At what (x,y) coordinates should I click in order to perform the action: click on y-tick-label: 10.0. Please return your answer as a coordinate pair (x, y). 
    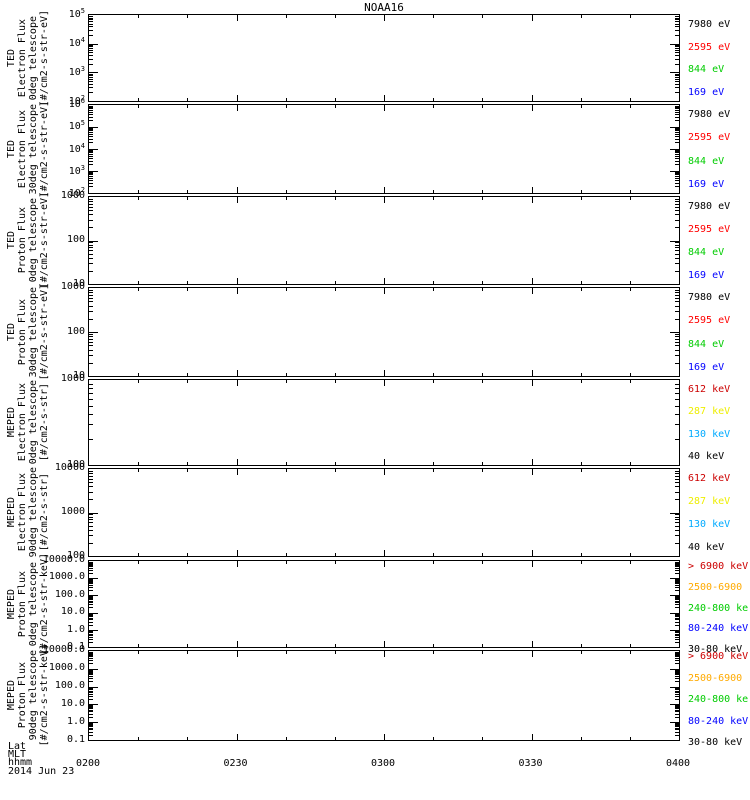
    Looking at the image, I should click on (72, 703).